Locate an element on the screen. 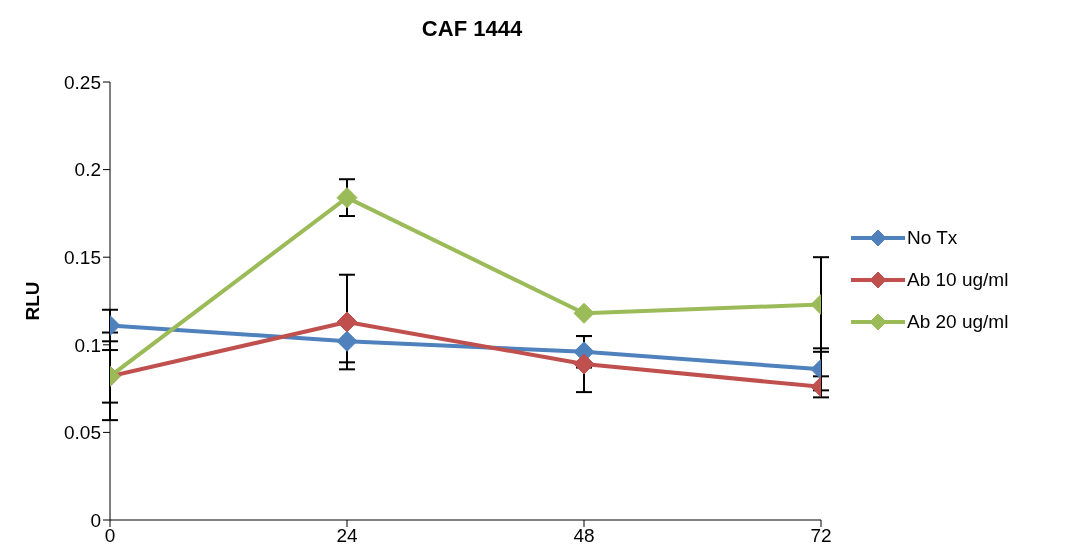 This screenshot has width=1089, height=560. x-tick-label: 48 is located at coordinates (584, 536).